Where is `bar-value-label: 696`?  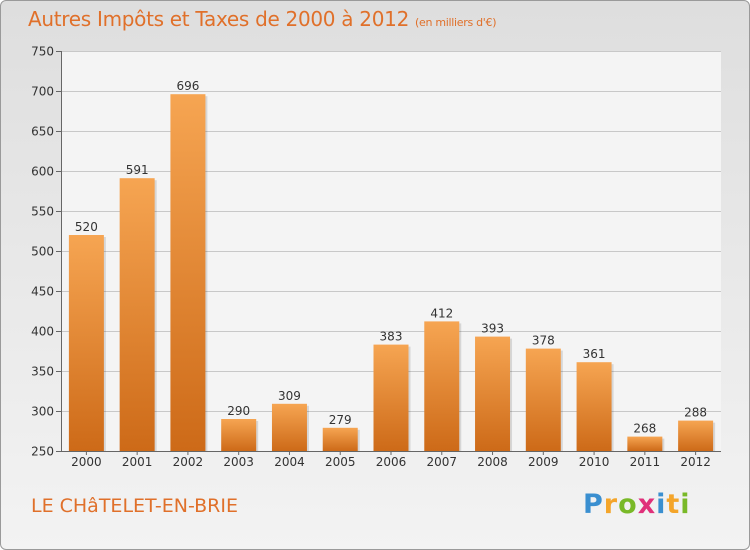 bar-value-label: 696 is located at coordinates (187, 86).